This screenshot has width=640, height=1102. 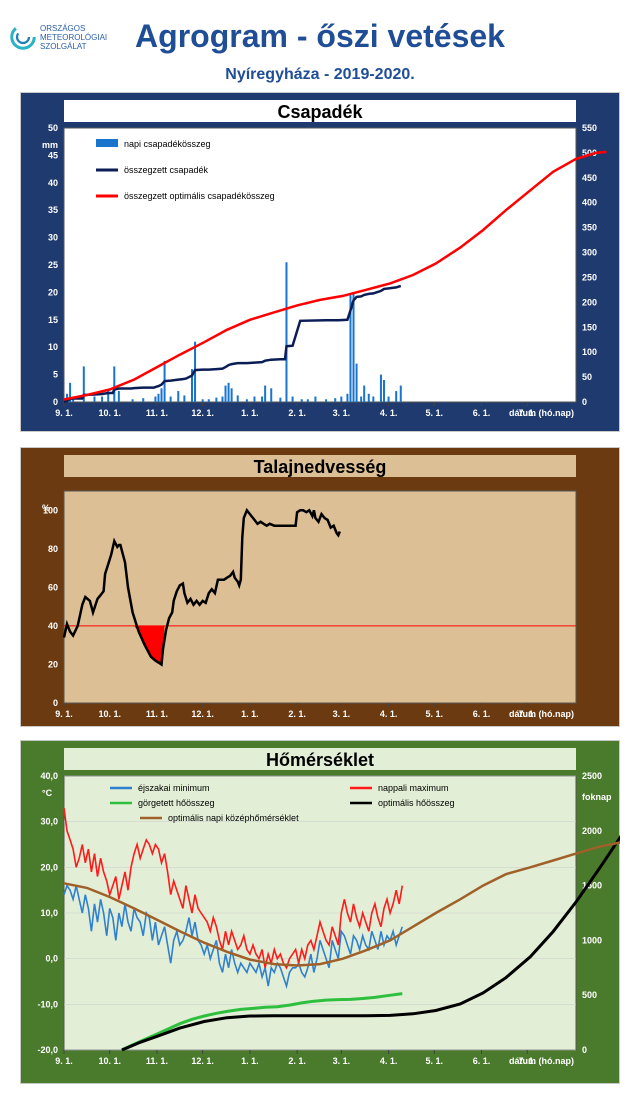 I want to click on page-title: Agrogram - őszi vetések, so click(x=320, y=36).